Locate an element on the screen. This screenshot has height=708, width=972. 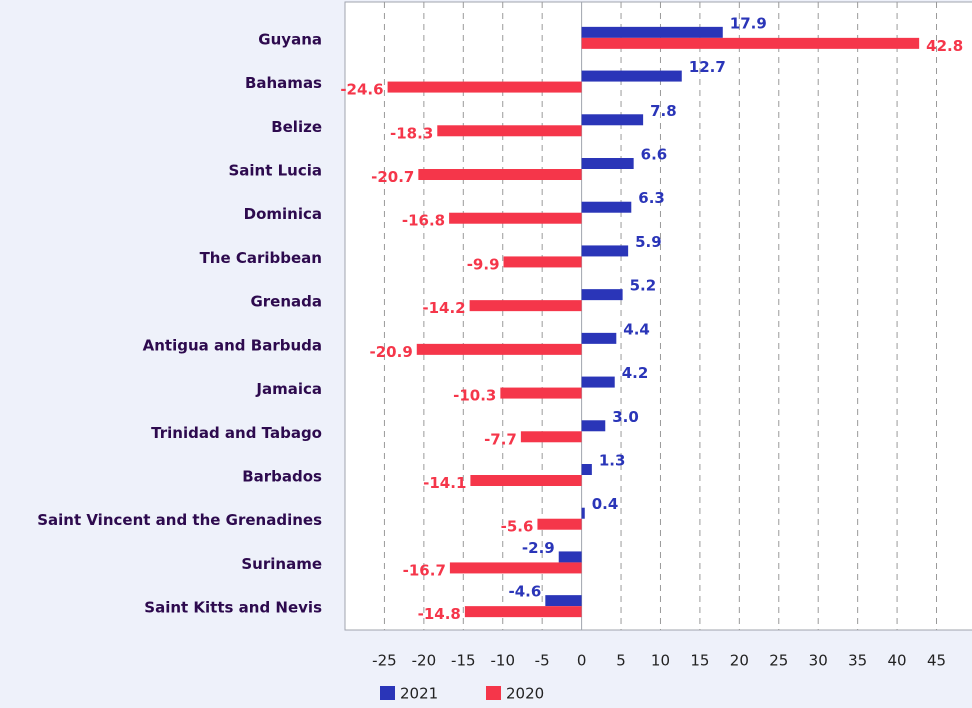
x-tick-label: 15 is located at coordinates (699, 661).